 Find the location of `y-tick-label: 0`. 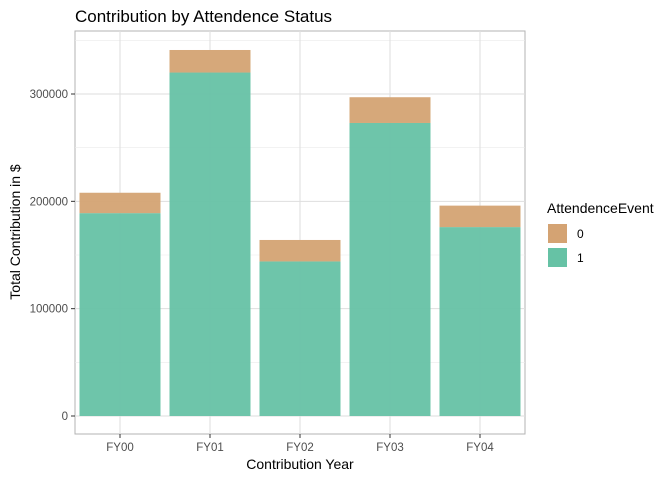

y-tick-label: 0 is located at coordinates (65, 417).